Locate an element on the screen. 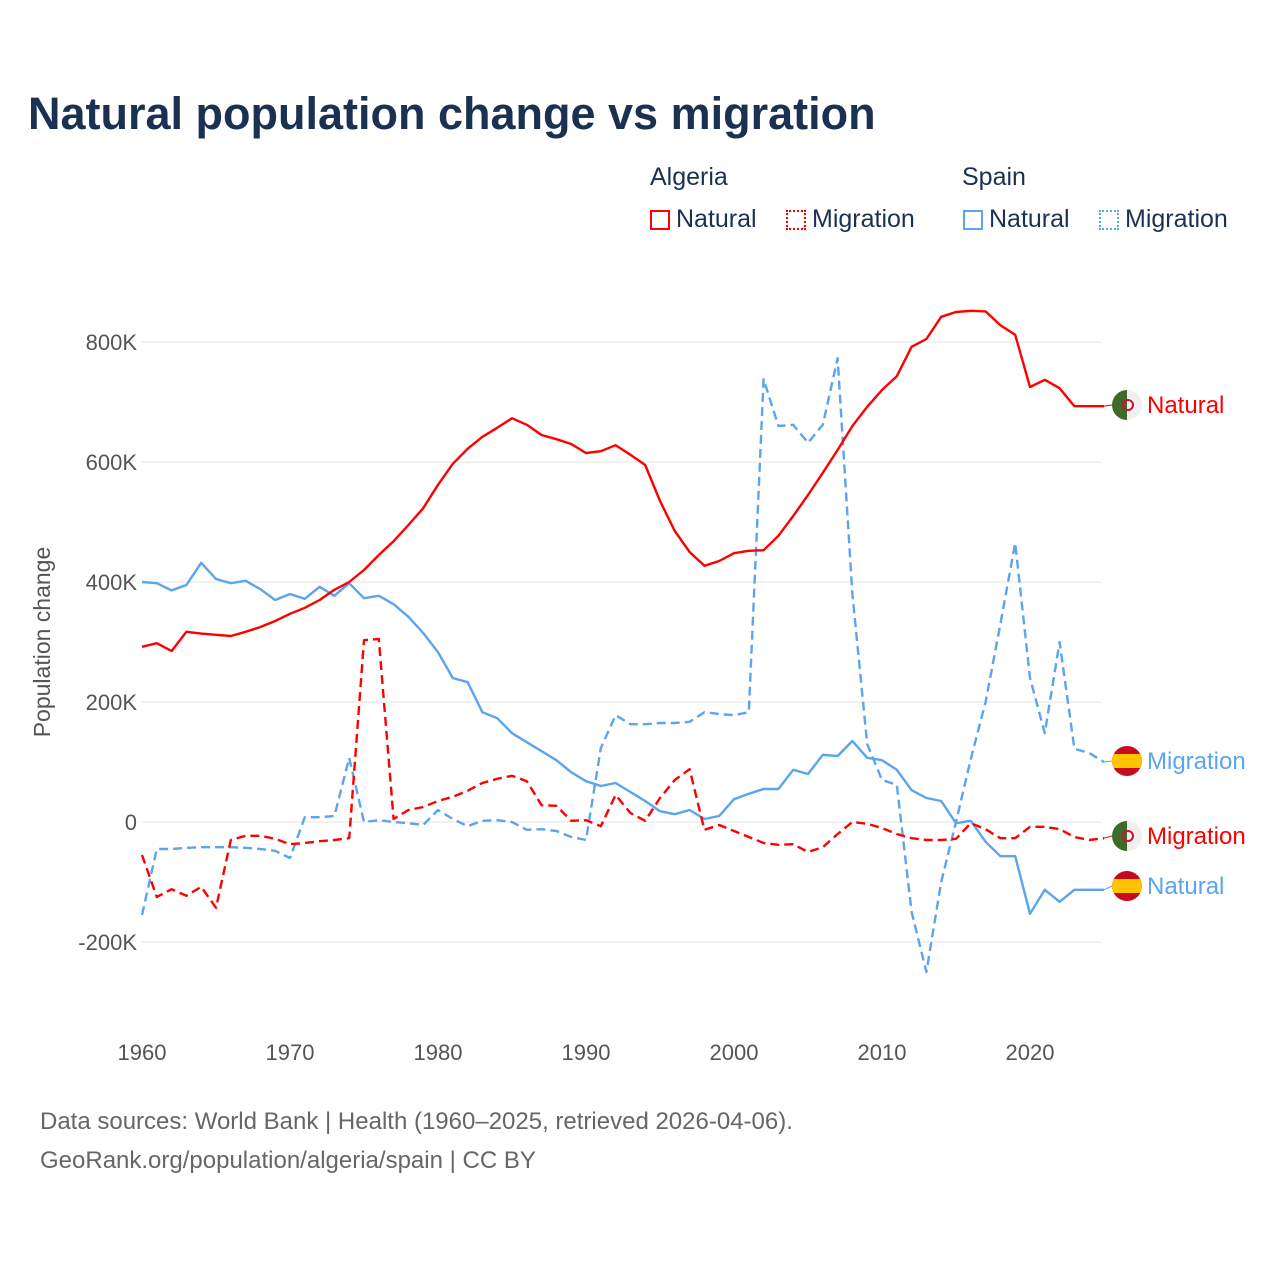 This screenshot has height=1280, width=1280. legend-algeria-migration: Migration is located at coordinates (850, 219).